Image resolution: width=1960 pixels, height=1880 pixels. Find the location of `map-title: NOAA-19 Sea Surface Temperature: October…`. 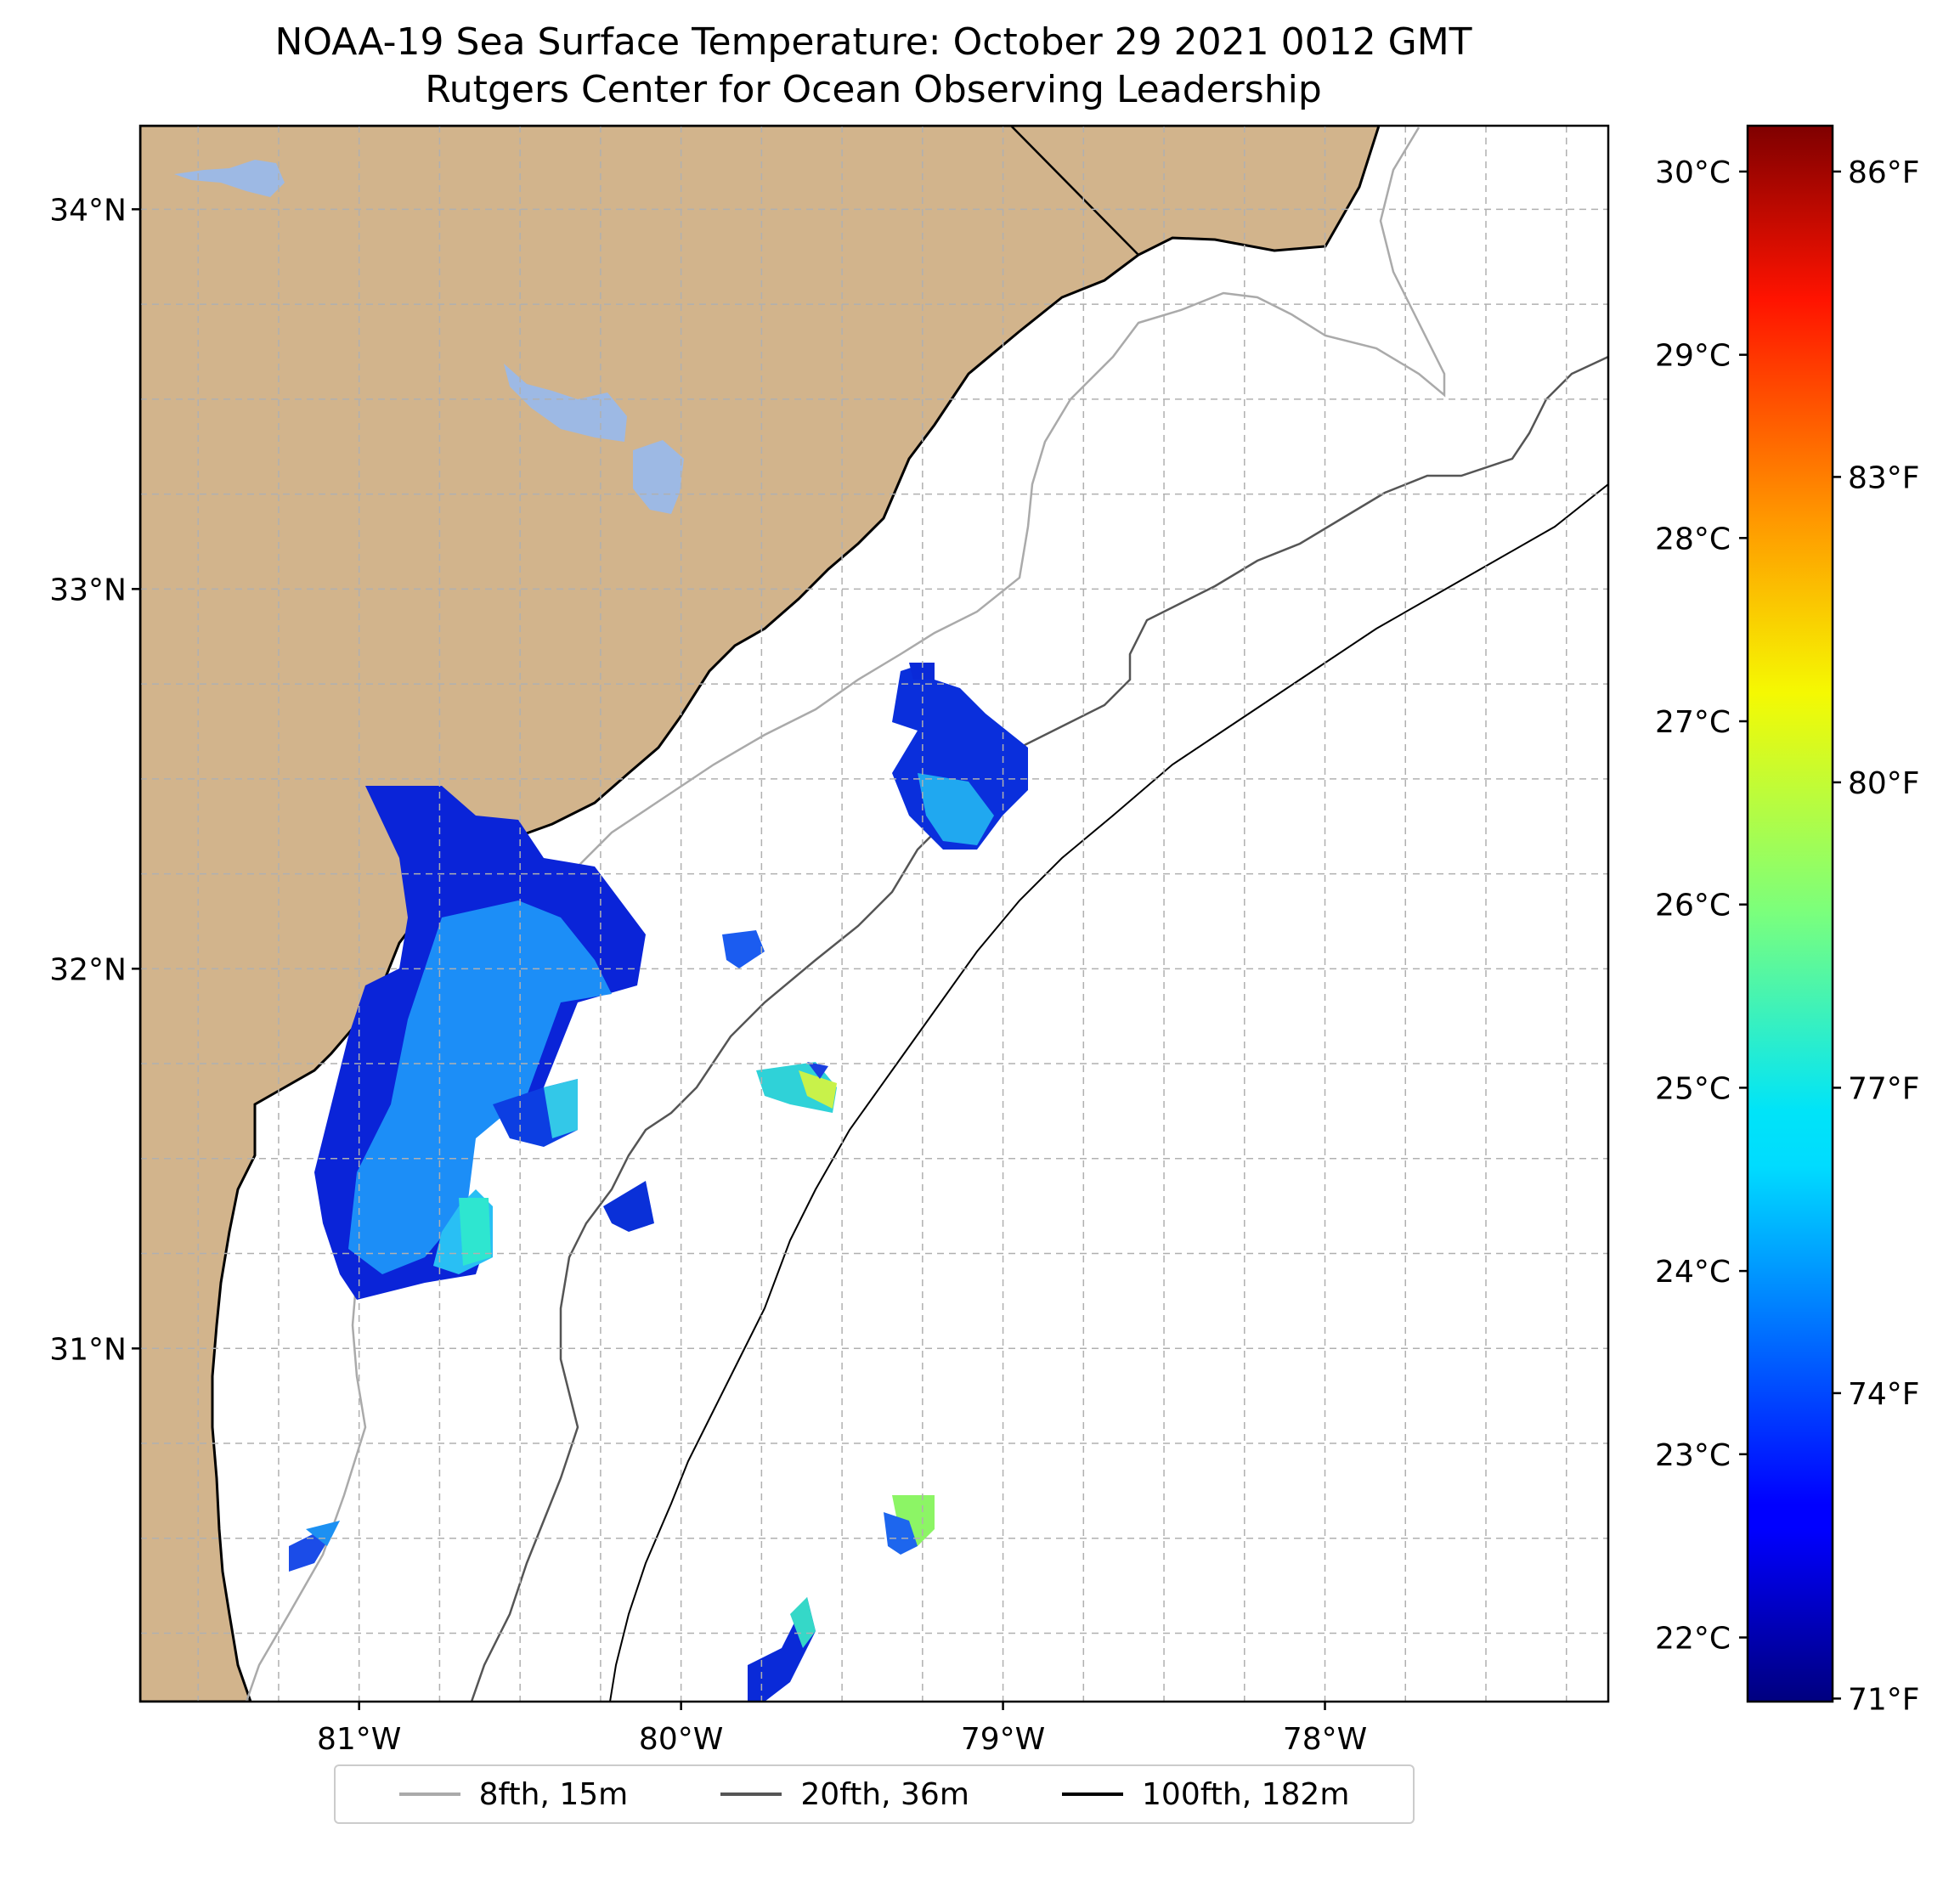

map-title: NOAA-19 Sea Surface Temperature: October… is located at coordinates (873, 42).